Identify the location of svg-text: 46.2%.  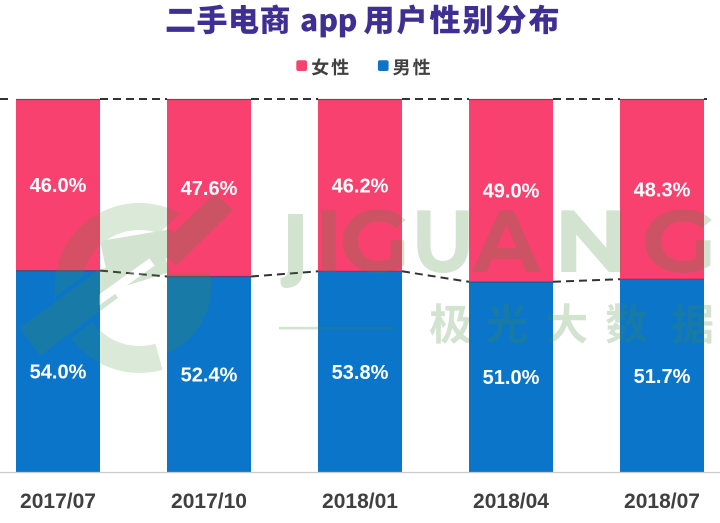
(360, 187).